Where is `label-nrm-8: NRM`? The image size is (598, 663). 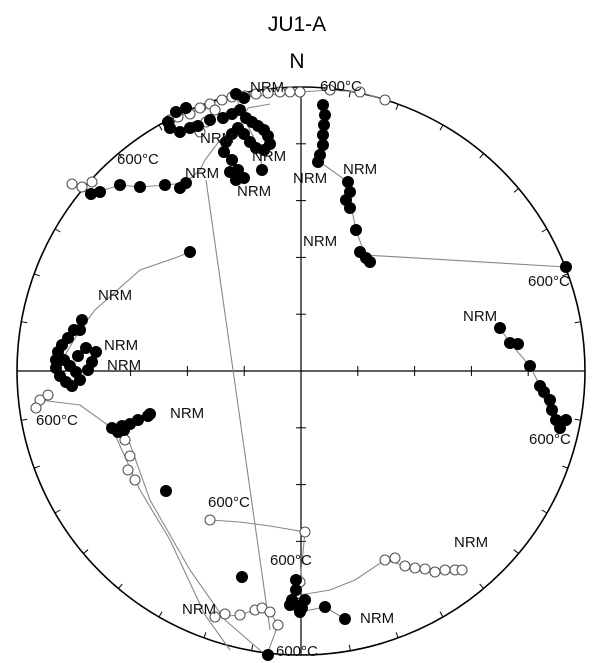 label-nrm-8: NRM is located at coordinates (320, 241).